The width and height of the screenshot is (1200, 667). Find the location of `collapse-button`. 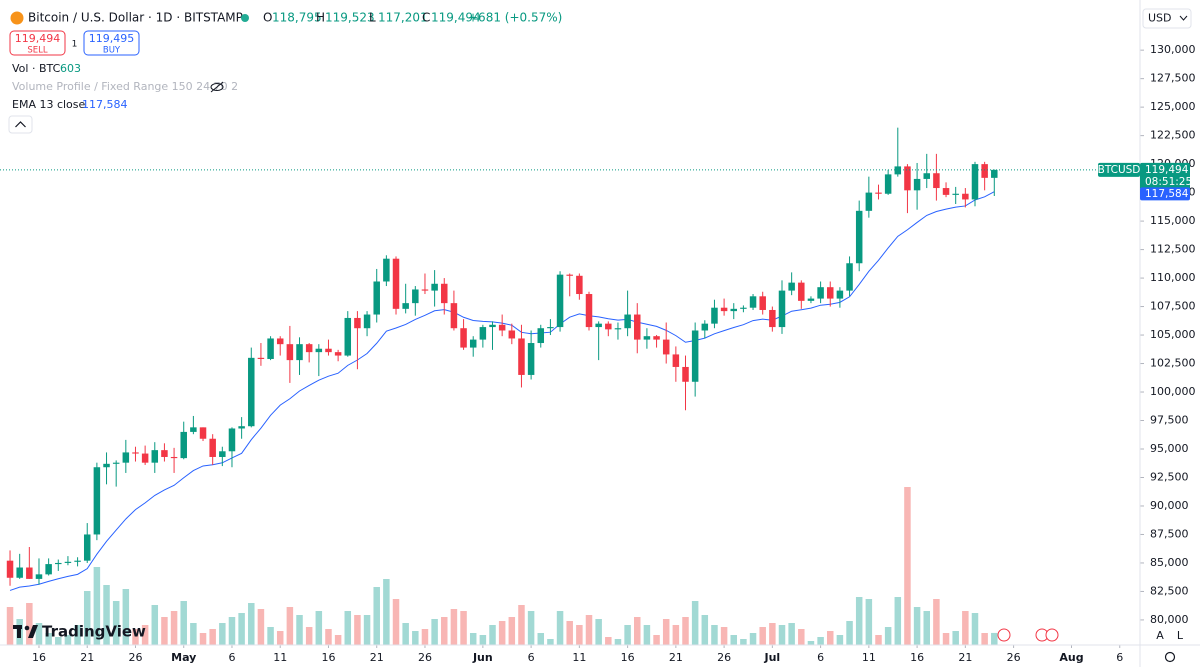

collapse-button is located at coordinates (20, 124).